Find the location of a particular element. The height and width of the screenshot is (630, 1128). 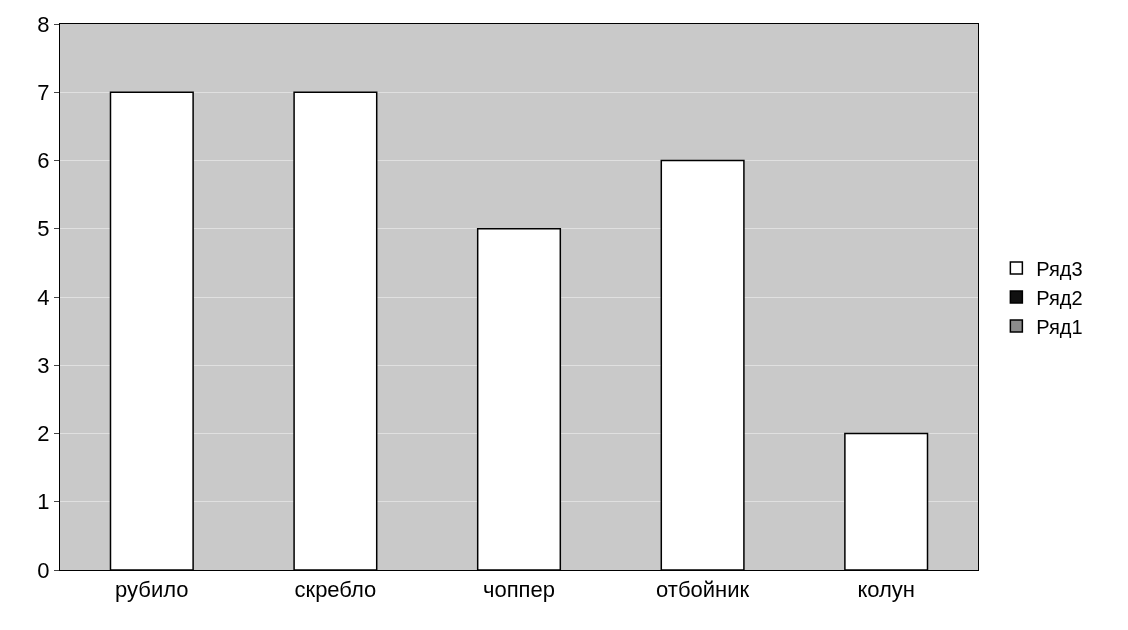

legend-label: Ряд1 is located at coordinates (1059, 326).